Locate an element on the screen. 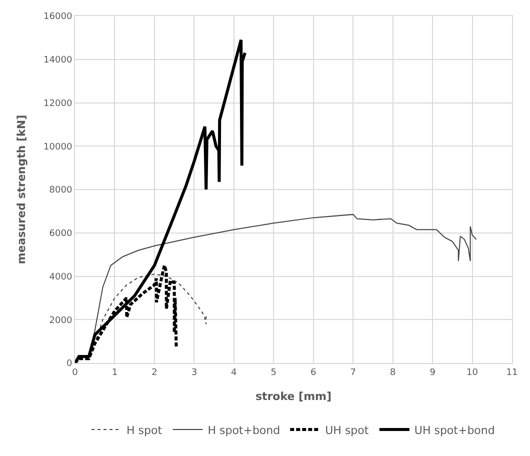  x-tick-label: 4 is located at coordinates (234, 373).